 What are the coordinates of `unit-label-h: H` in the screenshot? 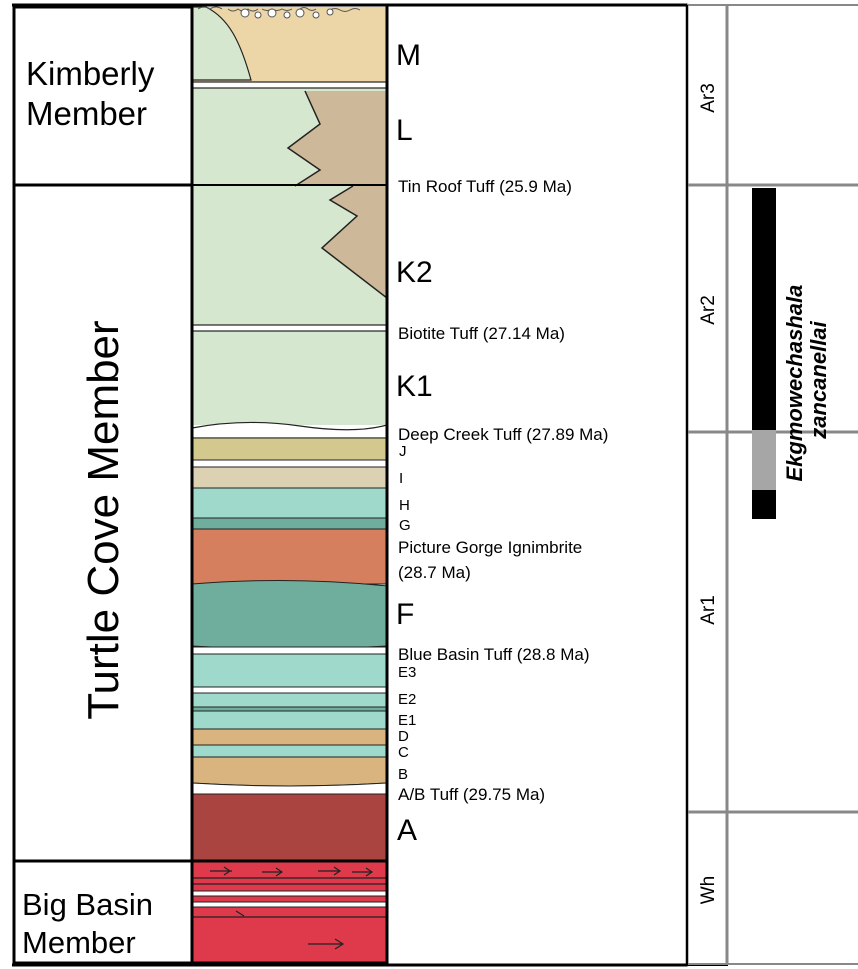 It's located at (404, 505).